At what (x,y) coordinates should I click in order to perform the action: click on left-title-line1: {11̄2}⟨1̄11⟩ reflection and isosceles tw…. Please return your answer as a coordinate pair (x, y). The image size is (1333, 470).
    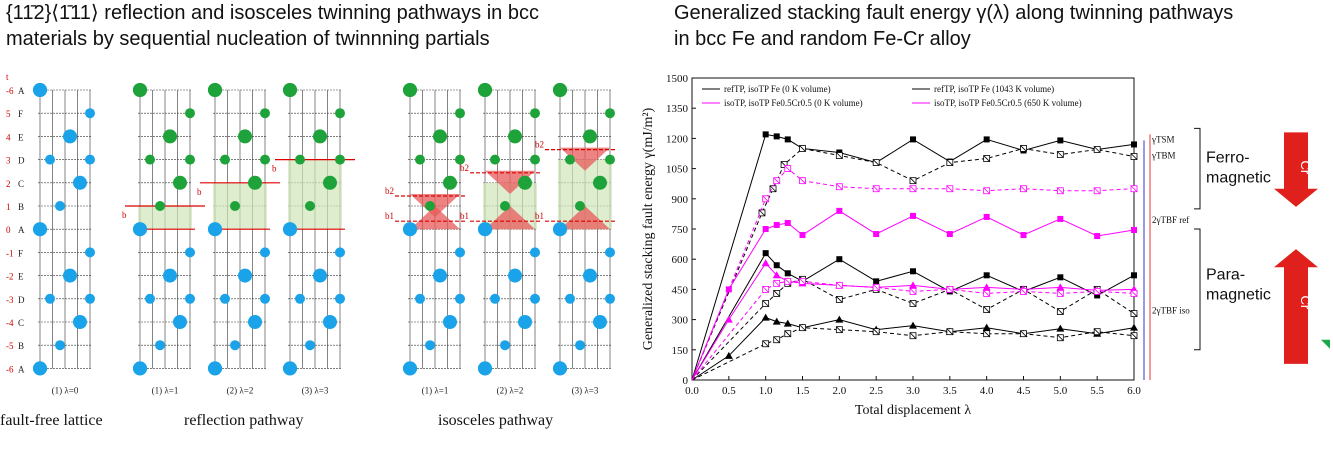
    Looking at the image, I should click on (272, 13).